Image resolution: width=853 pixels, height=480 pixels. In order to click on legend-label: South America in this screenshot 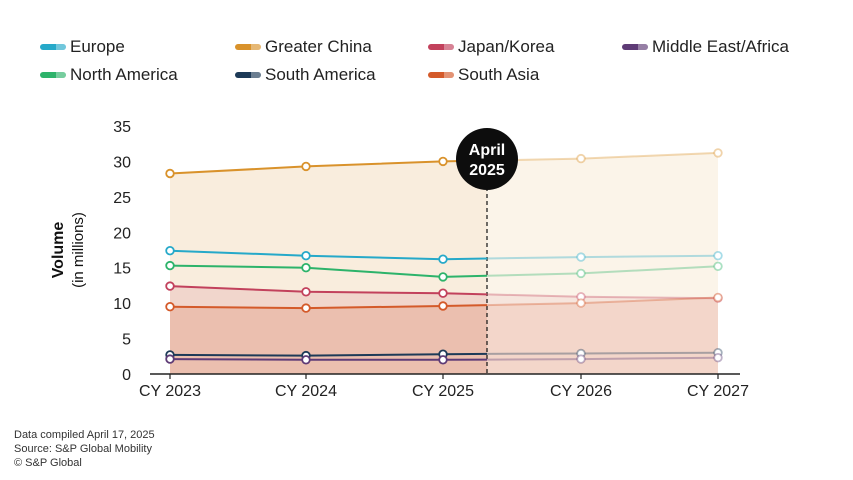, I will do `click(320, 74)`.